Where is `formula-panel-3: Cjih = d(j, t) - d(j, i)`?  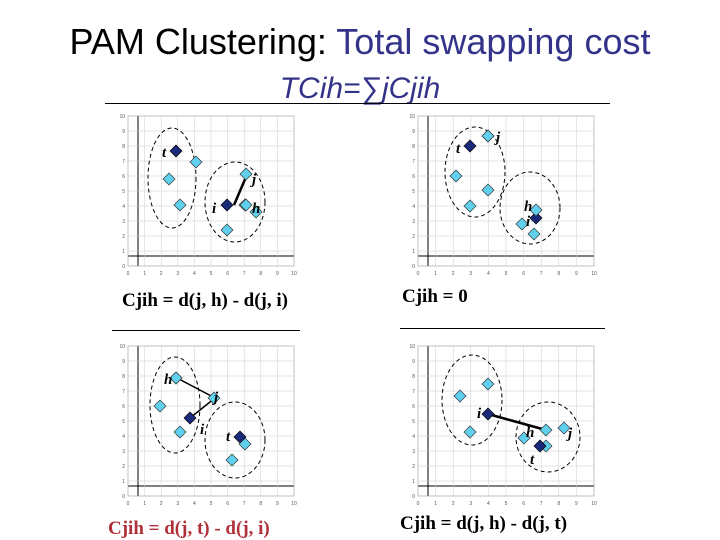
formula-panel-3: Cjih = d(j, t) - d(j, i) is located at coordinates (189, 528).